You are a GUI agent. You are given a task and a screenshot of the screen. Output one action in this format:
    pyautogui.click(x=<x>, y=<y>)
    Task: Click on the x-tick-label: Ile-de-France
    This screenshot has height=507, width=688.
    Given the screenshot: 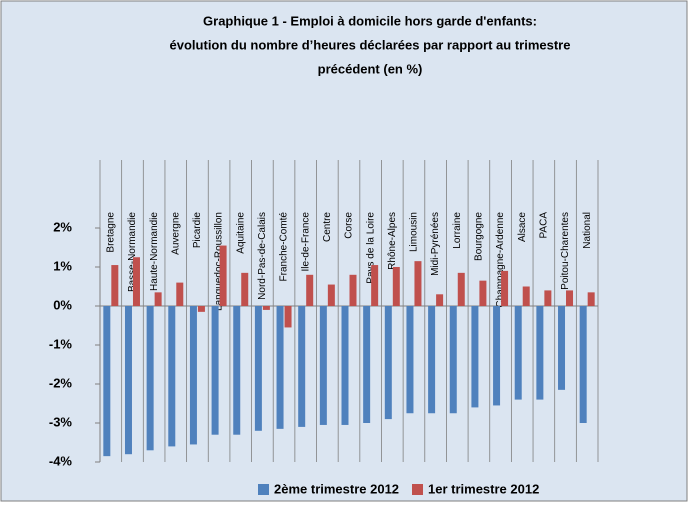 What is the action you would take?
    pyautogui.click(x=305, y=242)
    